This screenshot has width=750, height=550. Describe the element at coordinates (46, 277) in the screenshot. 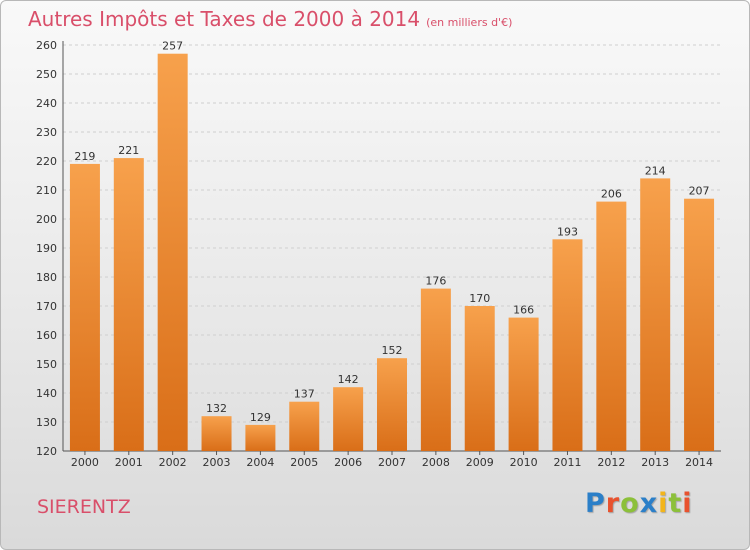

I see `y-tick-label: 180` at that location.